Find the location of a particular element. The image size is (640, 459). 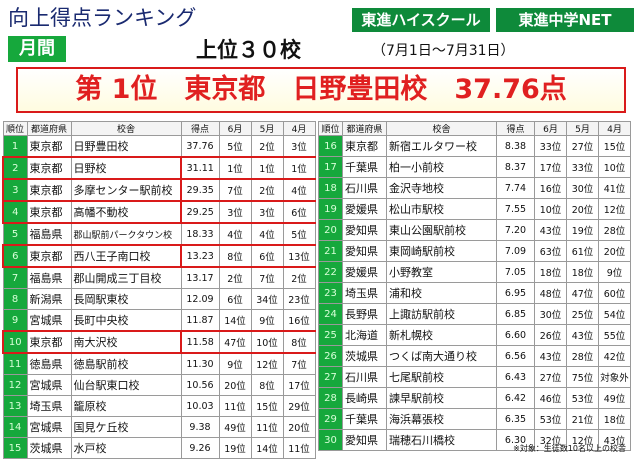

rank-cell: 17 is located at coordinates (330, 167).